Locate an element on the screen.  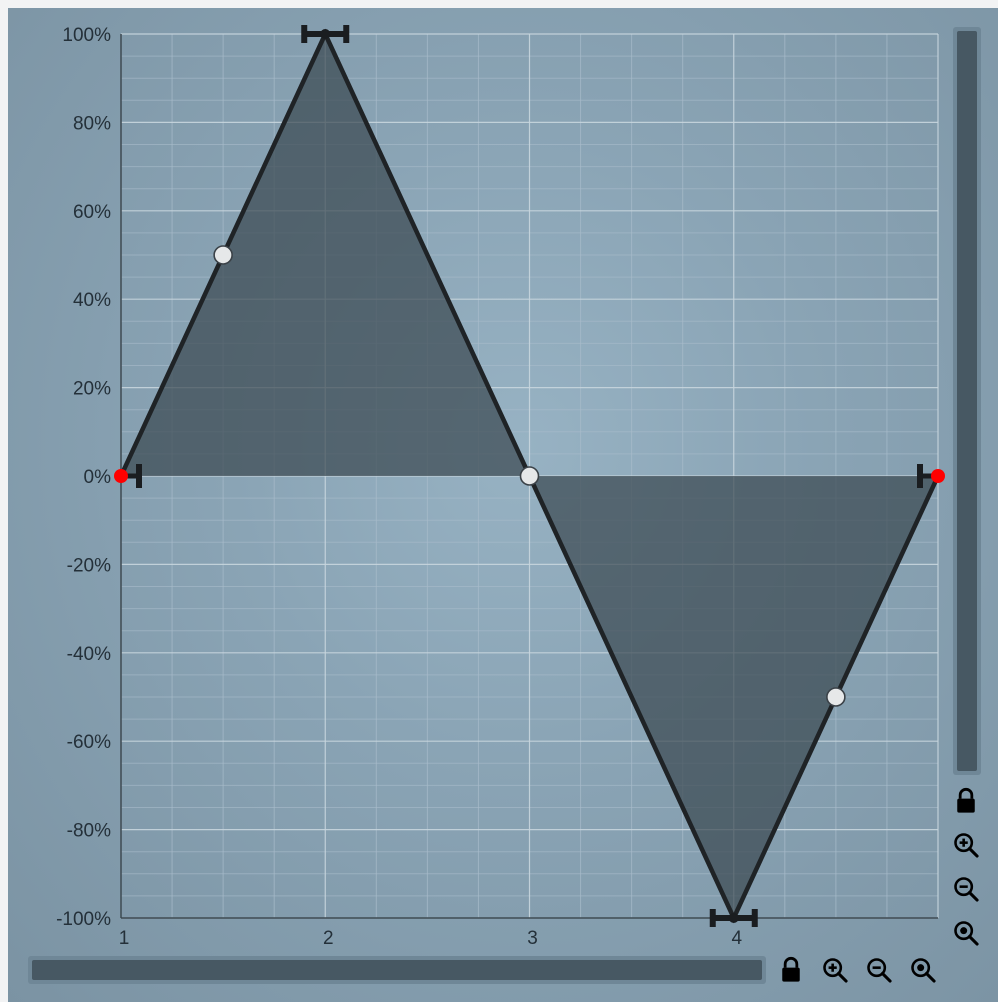
y-tick-label: 0% is located at coordinates (98, 477).